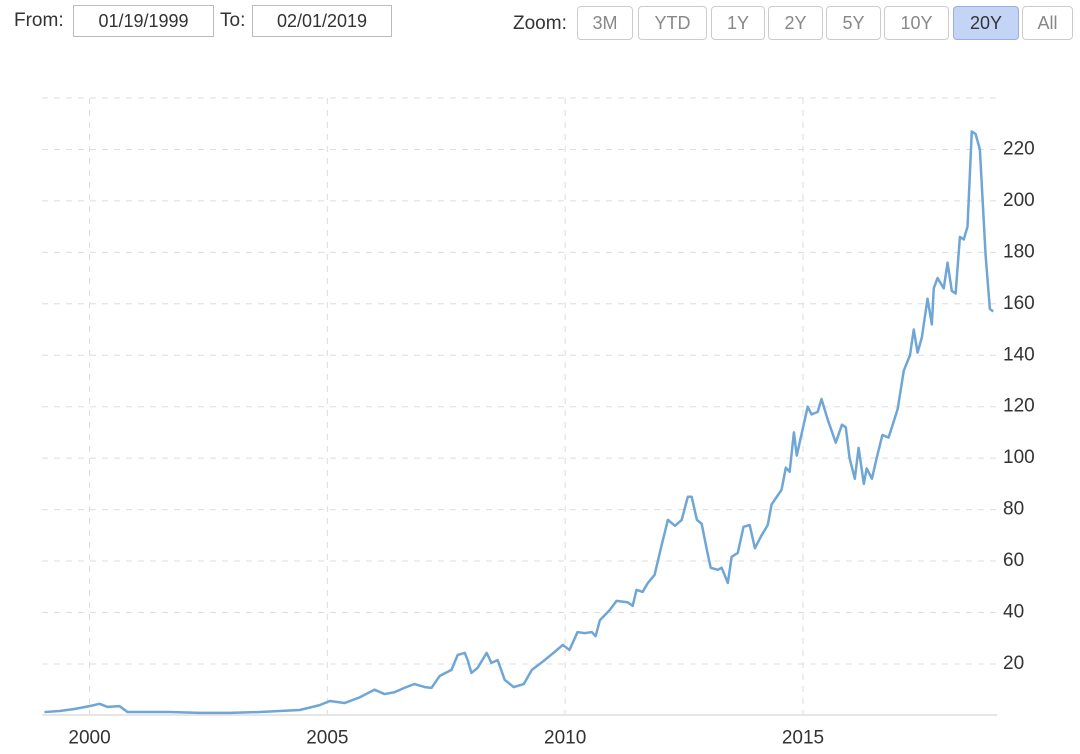 The width and height of the screenshot is (1080, 754). Describe the element at coordinates (1013, 509) in the screenshot. I see `y-tick-label: 80` at that location.